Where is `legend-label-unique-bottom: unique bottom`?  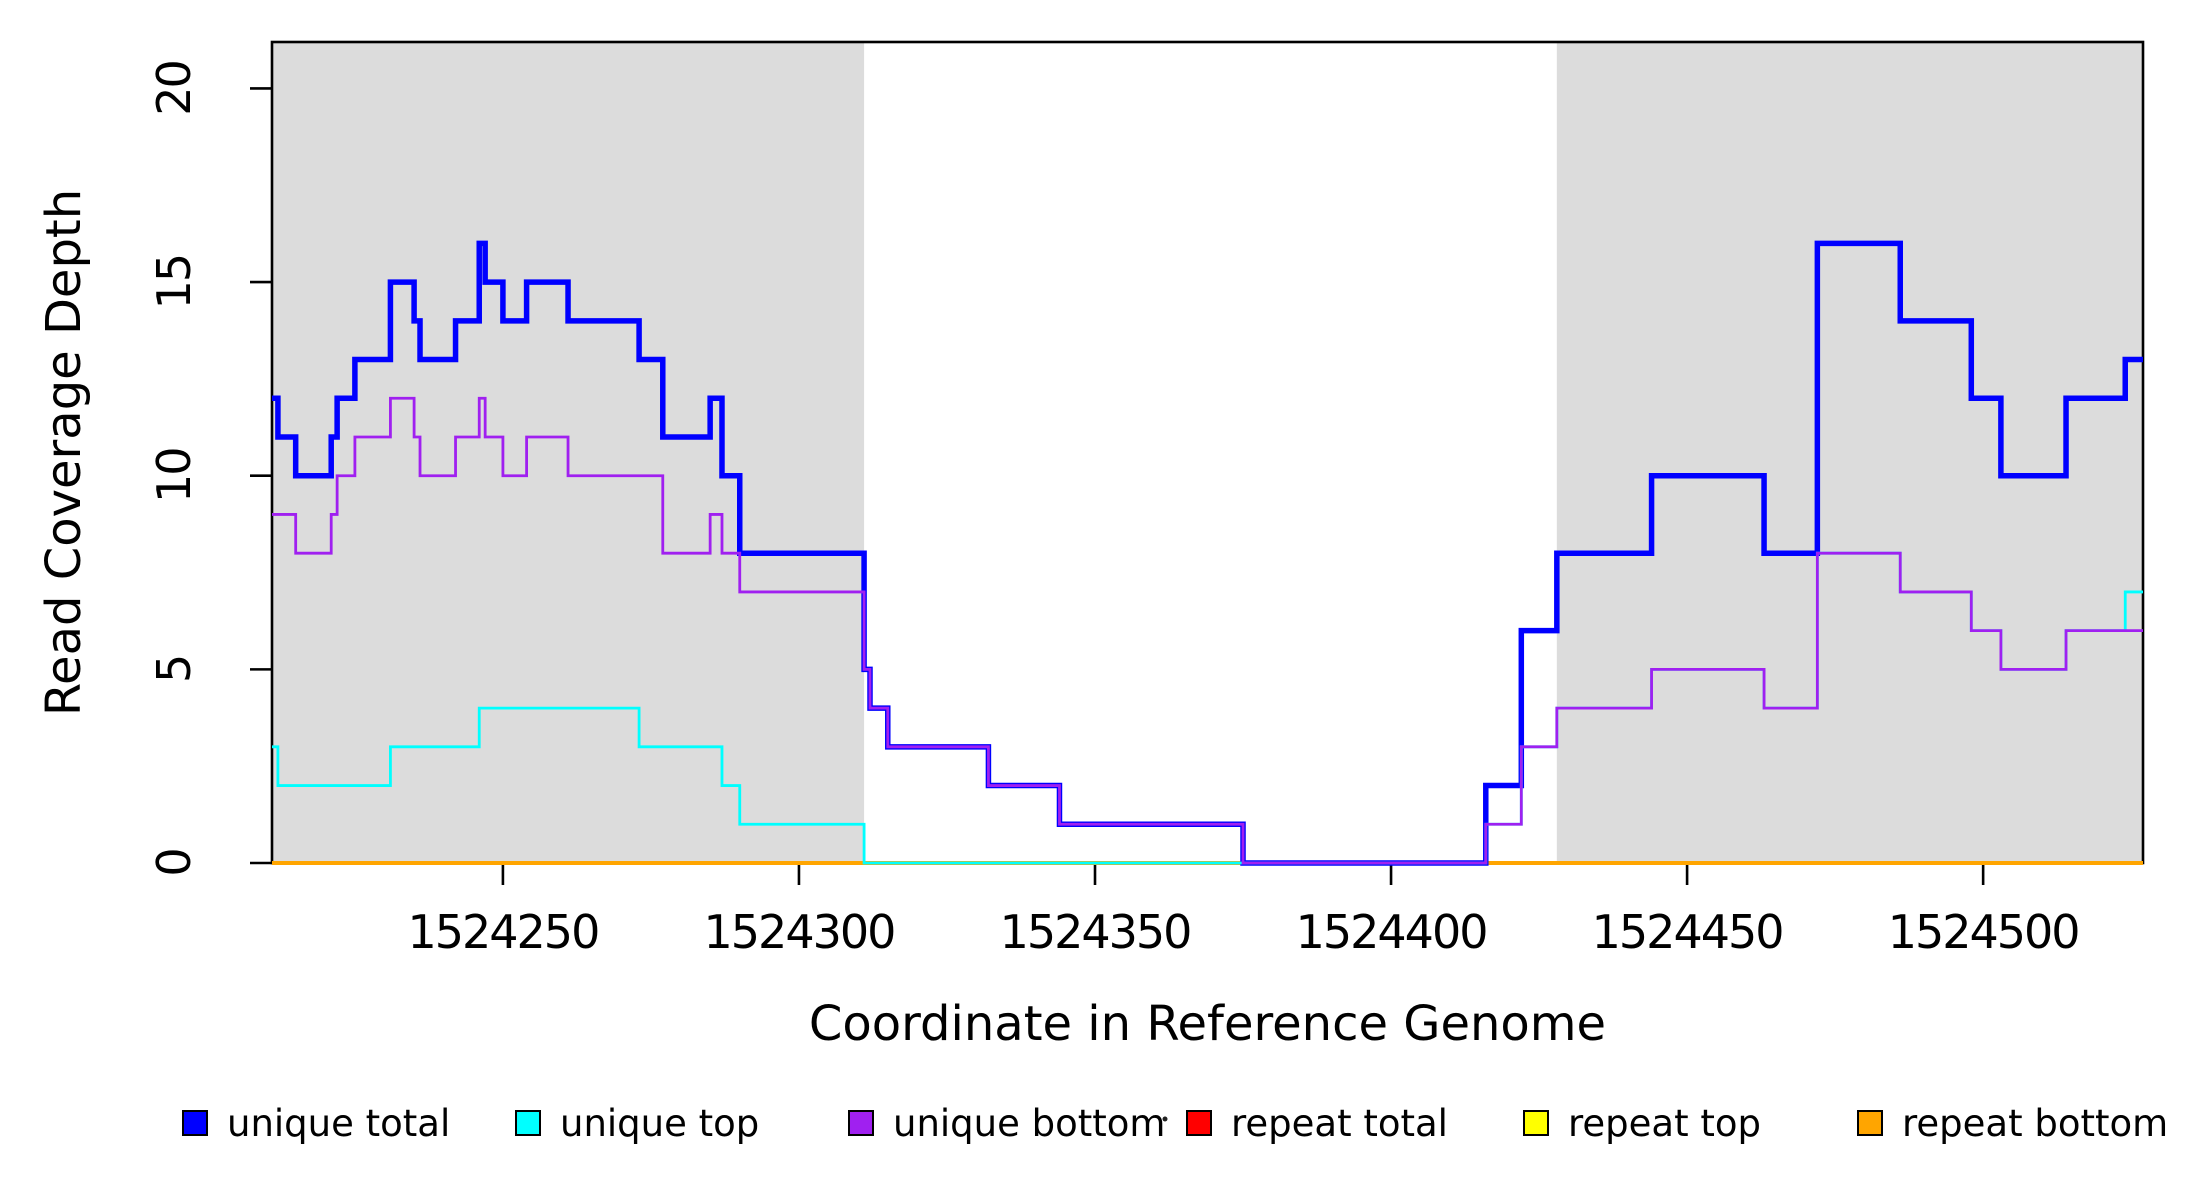
legend-label-unique-bottom: unique bottom is located at coordinates (1029, 1123).